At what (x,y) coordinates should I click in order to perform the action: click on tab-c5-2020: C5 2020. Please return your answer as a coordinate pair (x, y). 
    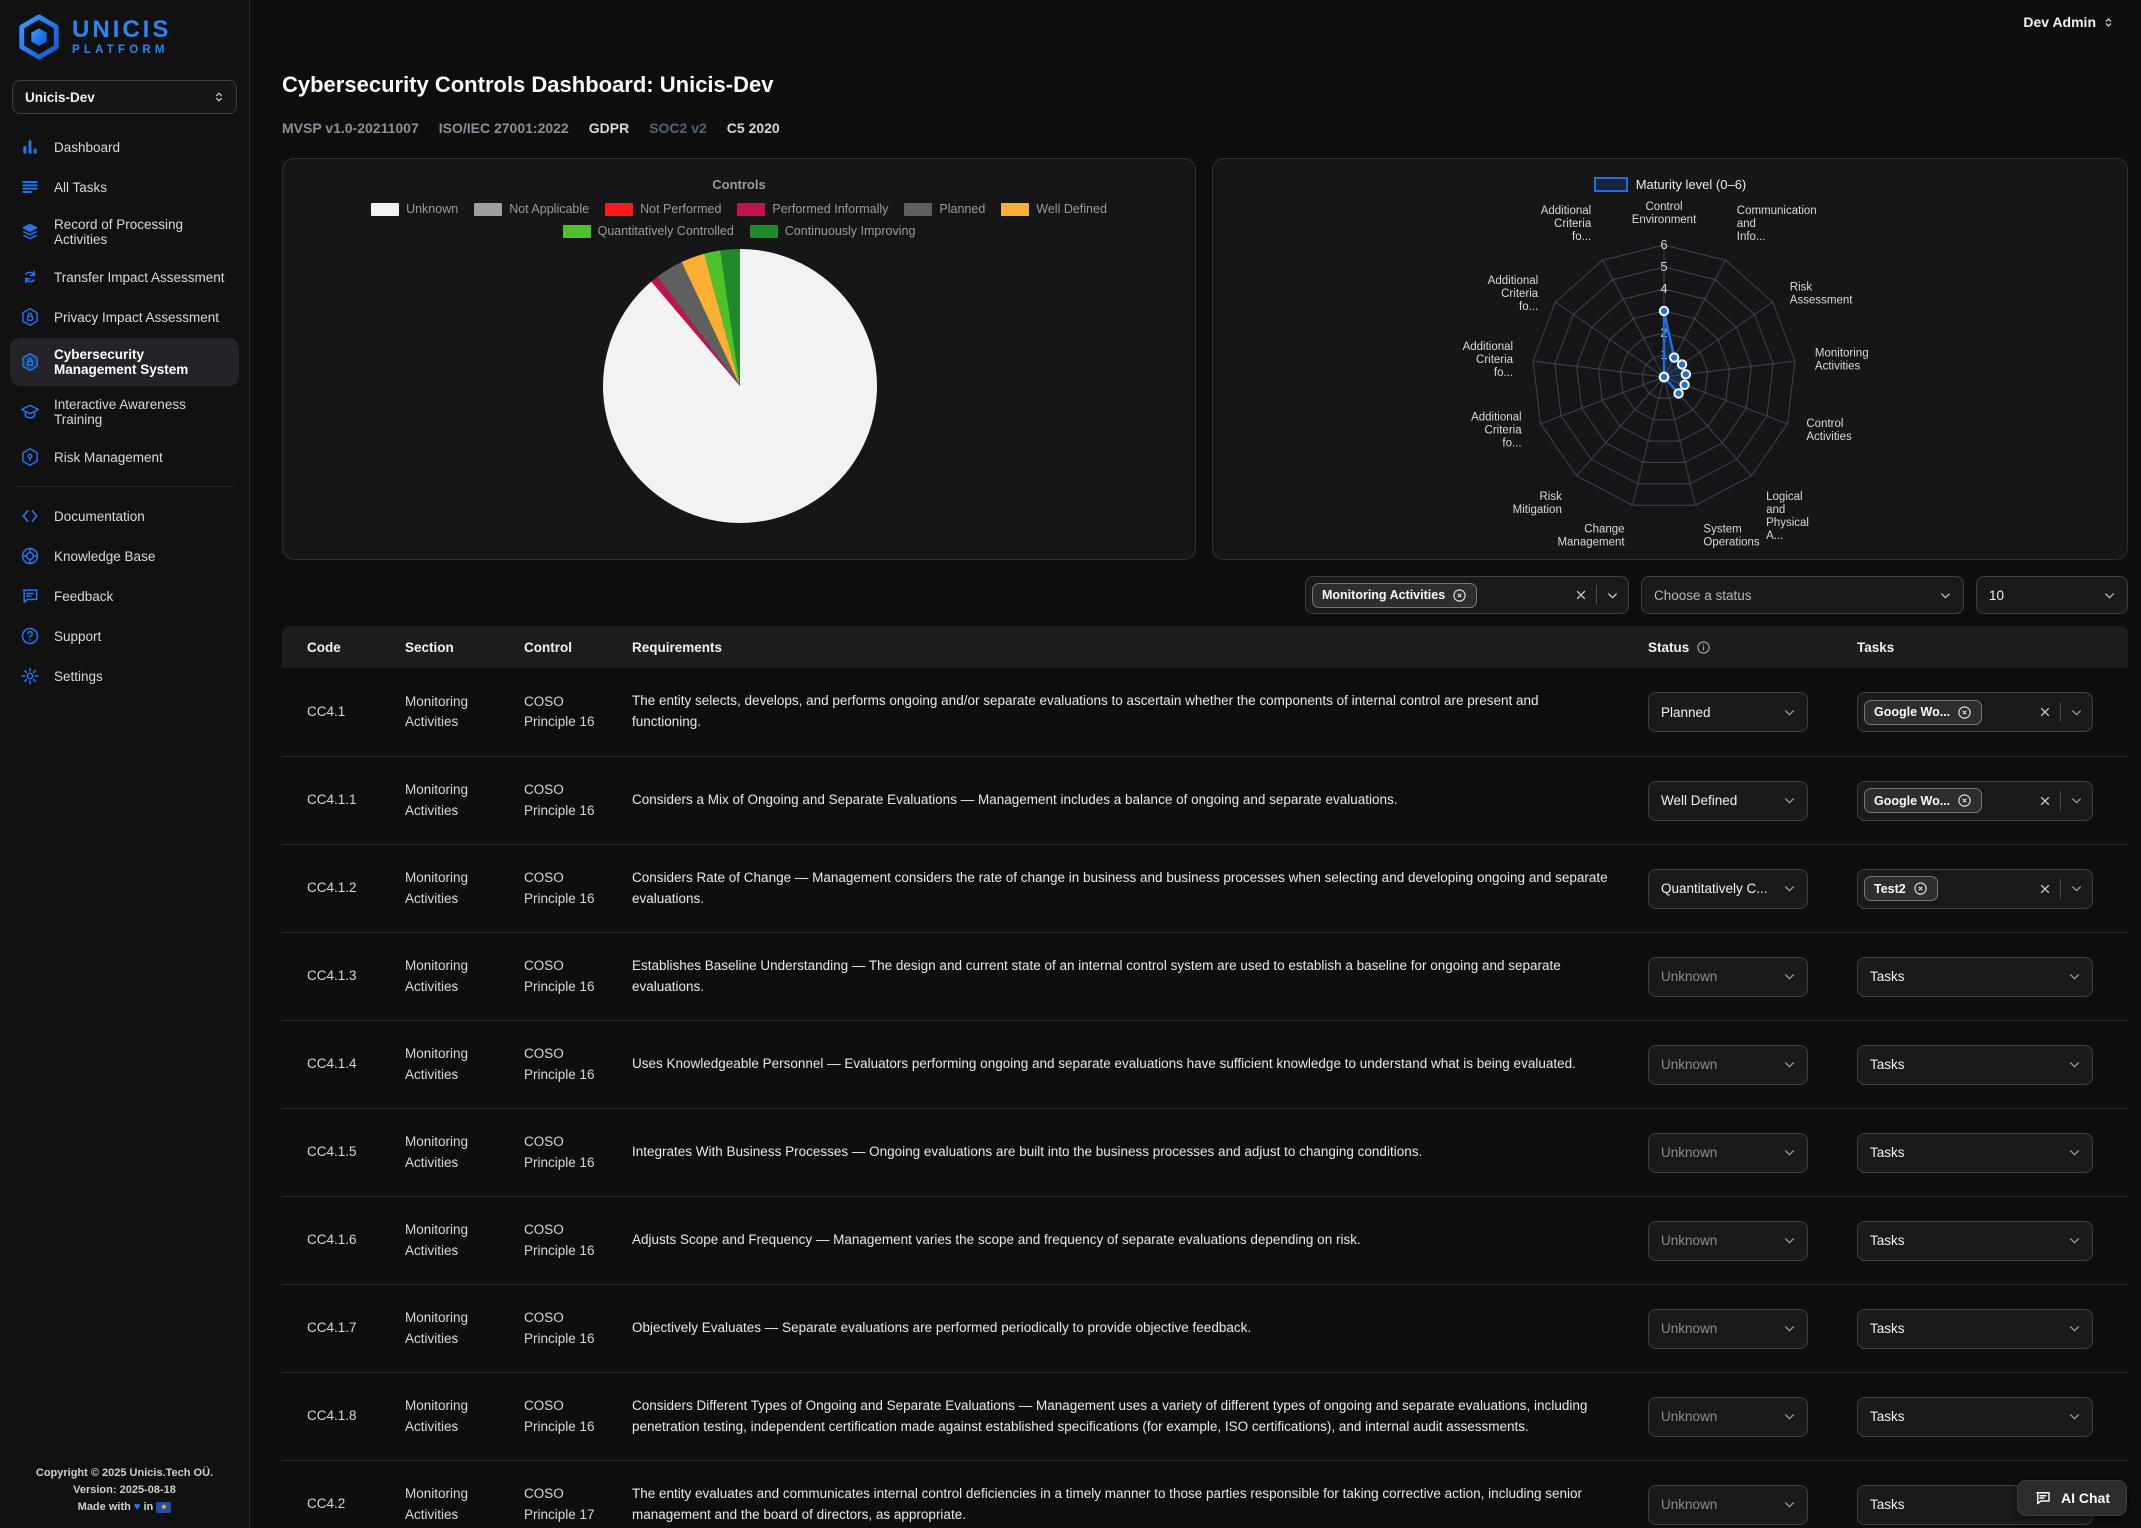
    Looking at the image, I should click on (753, 128).